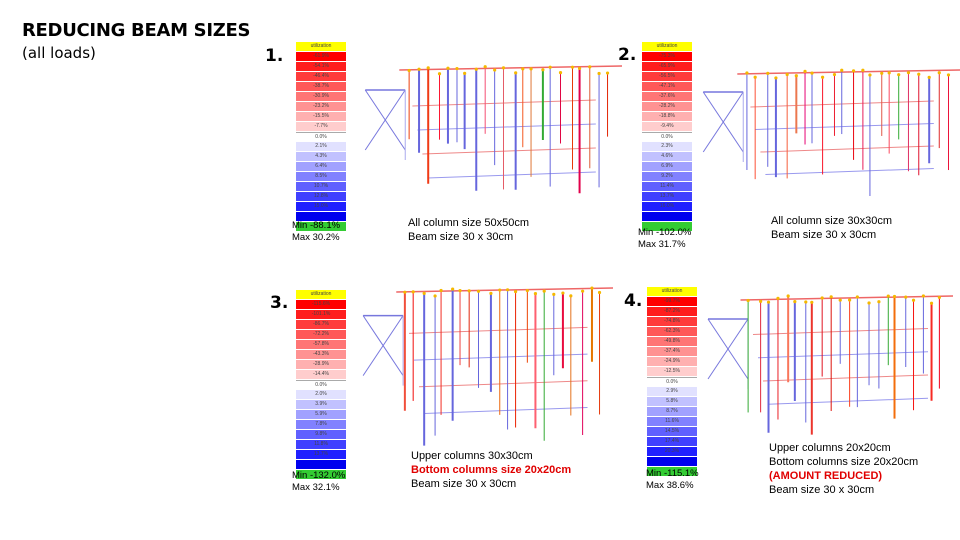  Describe the element at coordinates (667, 196) in the screenshot. I see `legend-row: 13.7%` at that location.